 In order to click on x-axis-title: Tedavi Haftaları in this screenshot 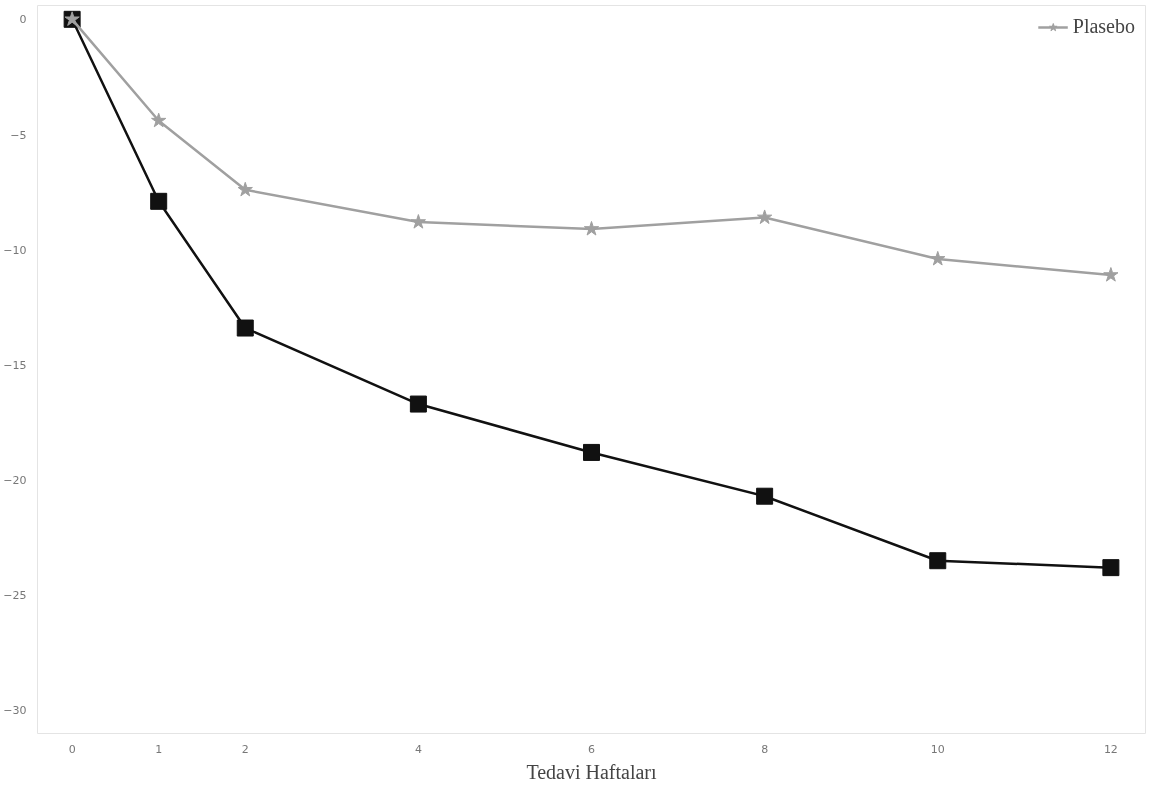, I will do `click(592, 771)`.